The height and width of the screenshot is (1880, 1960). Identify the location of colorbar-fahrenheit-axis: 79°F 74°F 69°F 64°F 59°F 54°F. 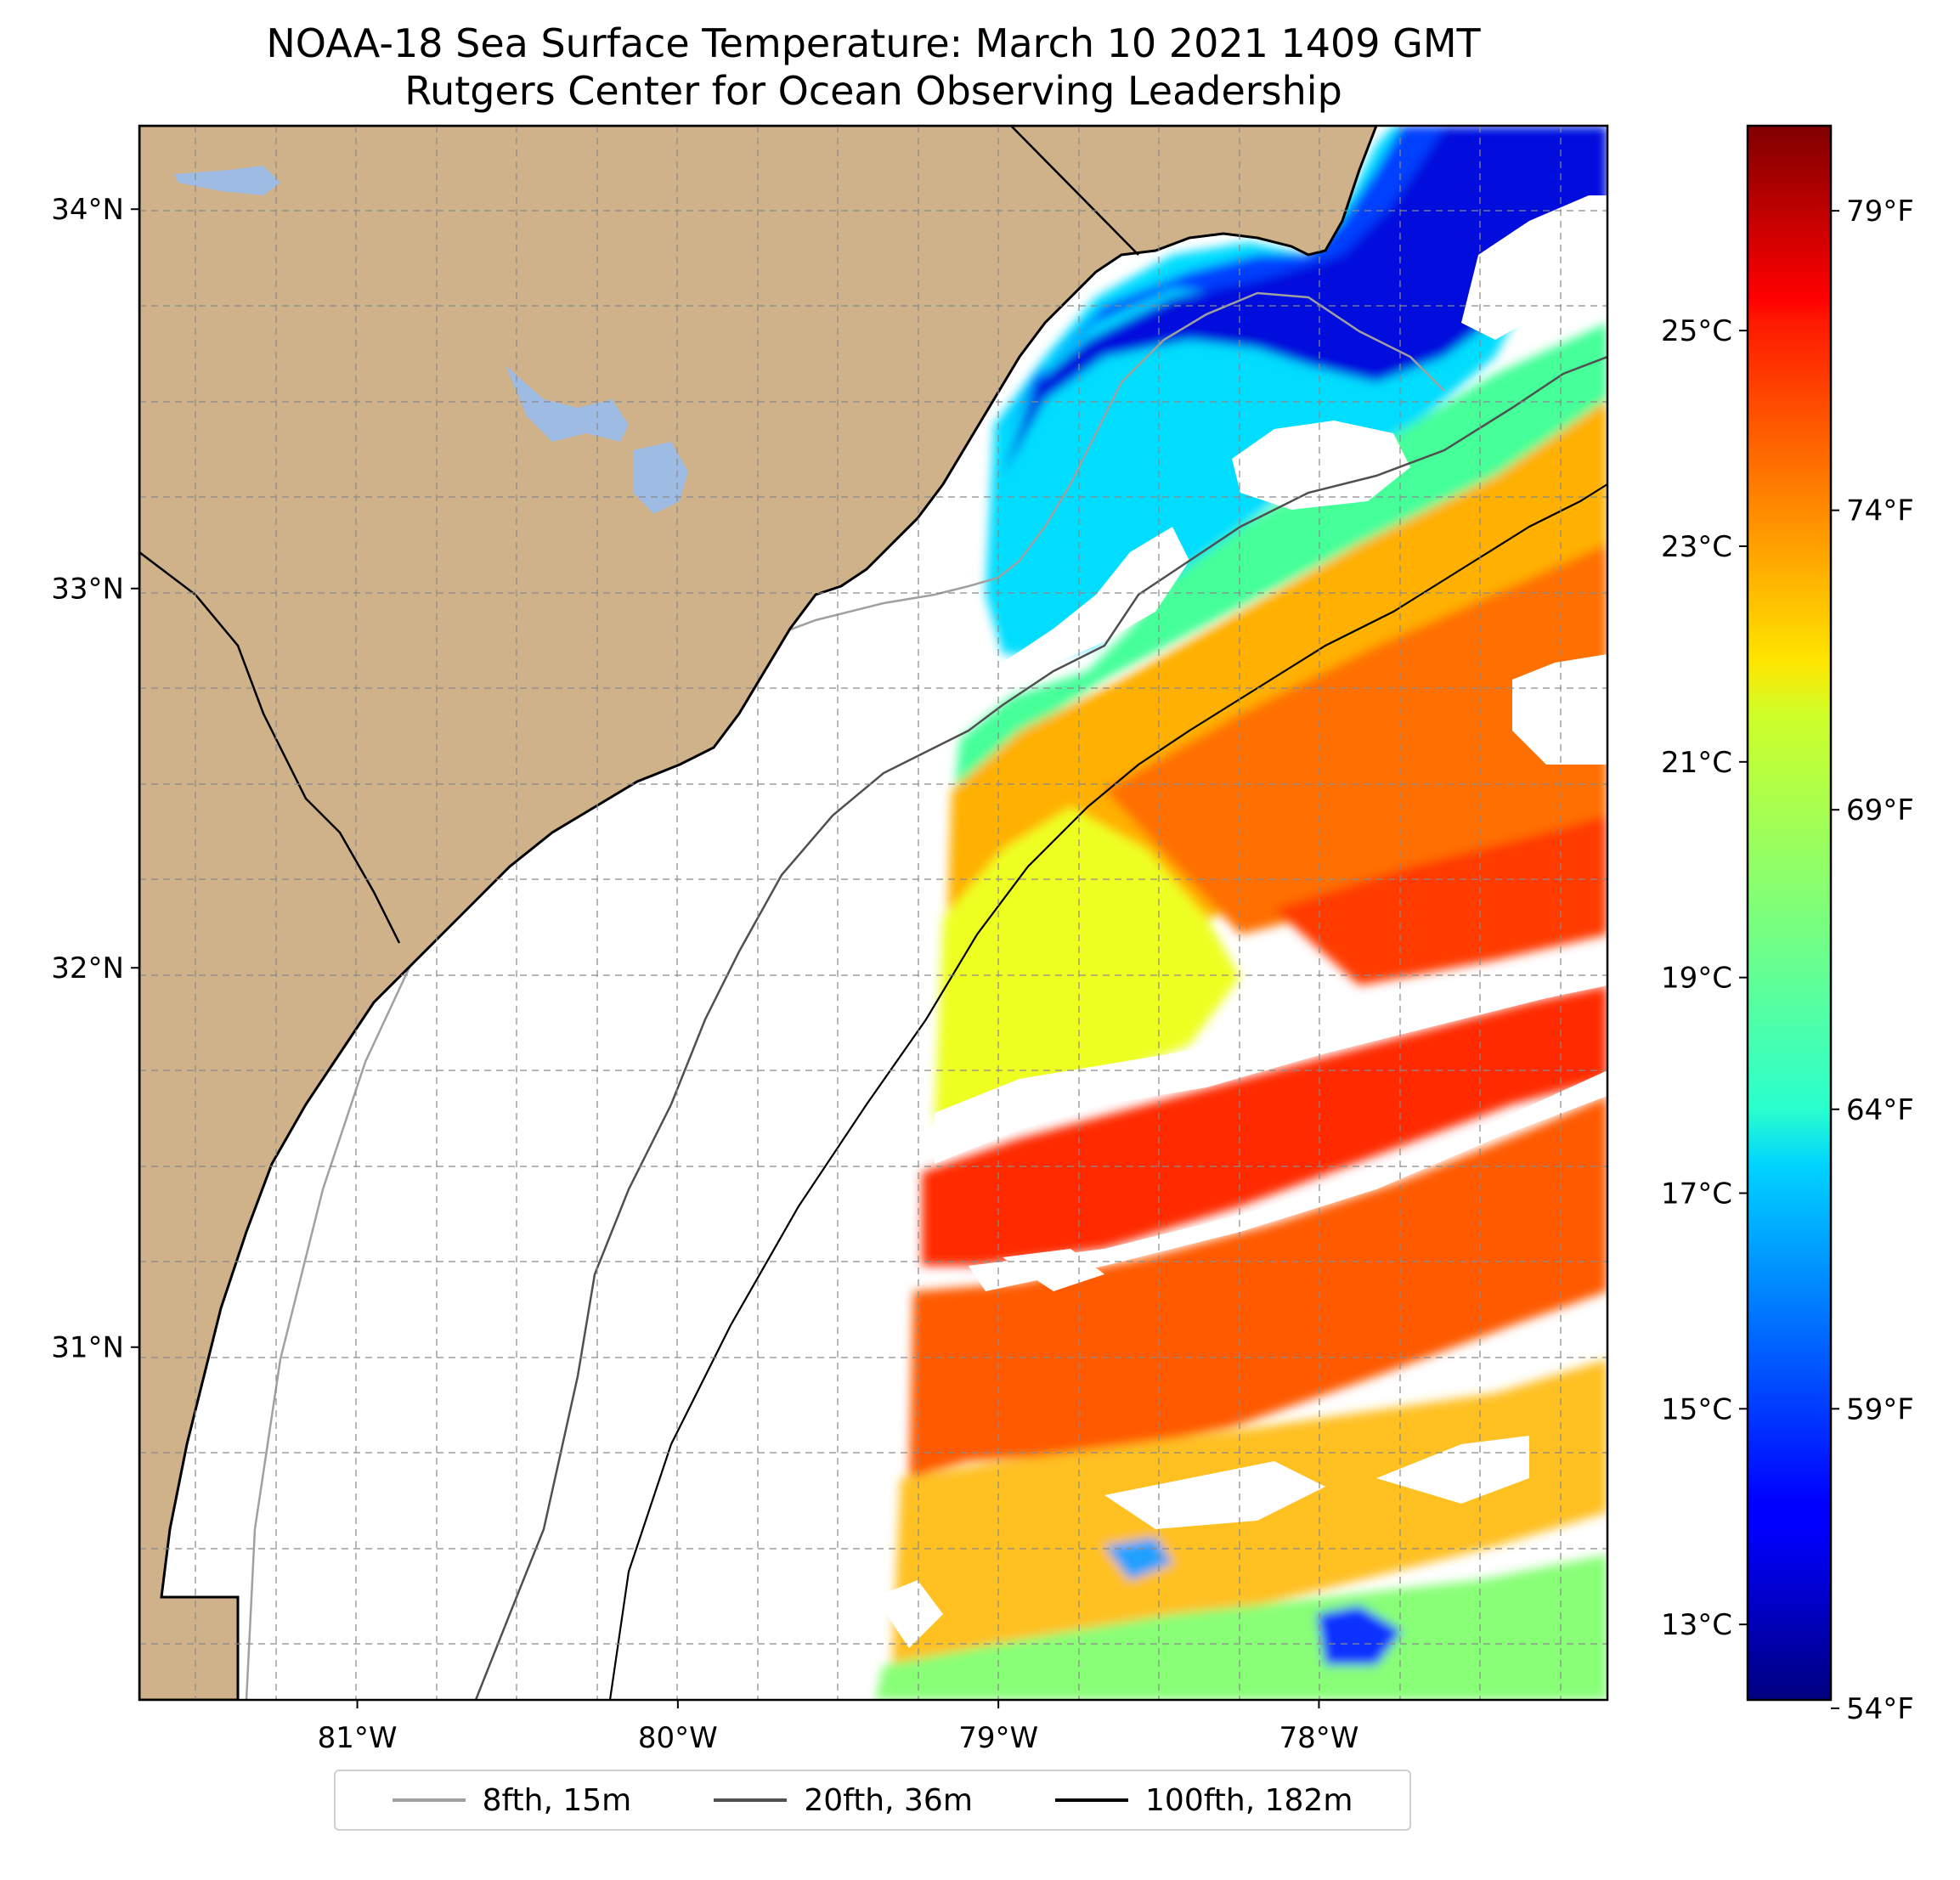
(1873, 960).